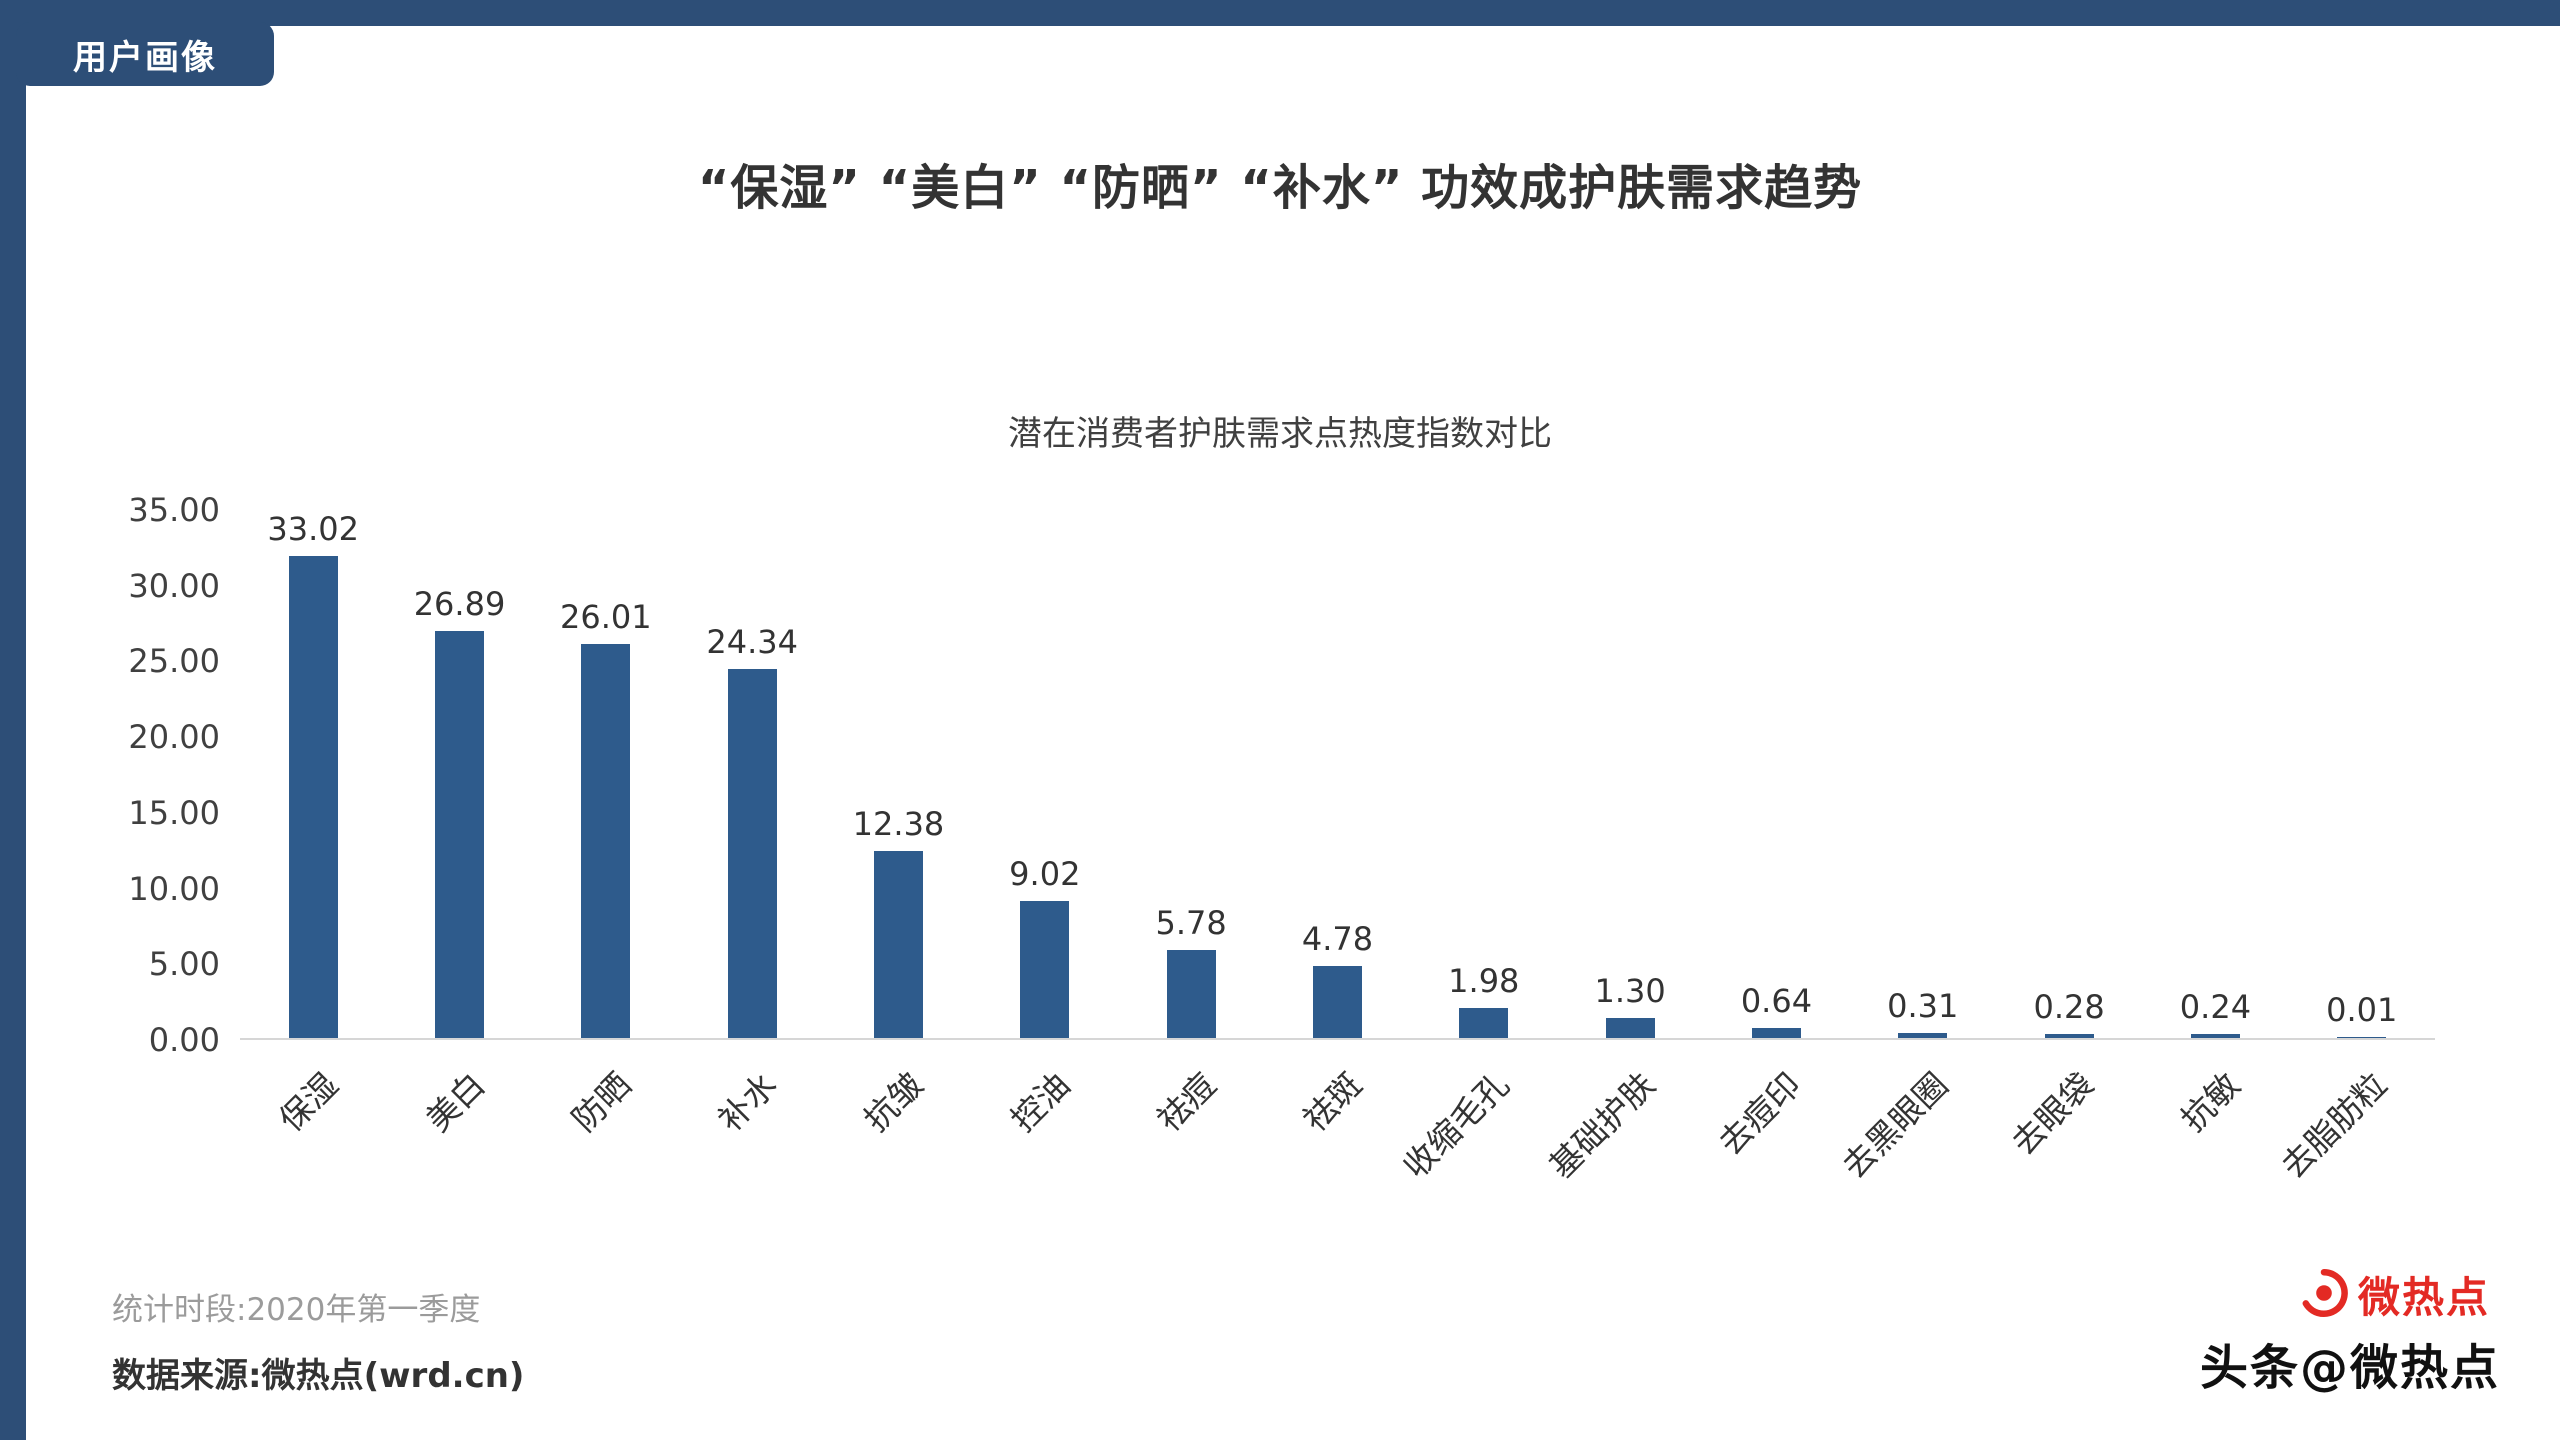 Image resolution: width=2560 pixels, height=1440 pixels. What do you see at coordinates (184, 1040) in the screenshot?
I see `y-axis-tick-label: 0.00` at bounding box center [184, 1040].